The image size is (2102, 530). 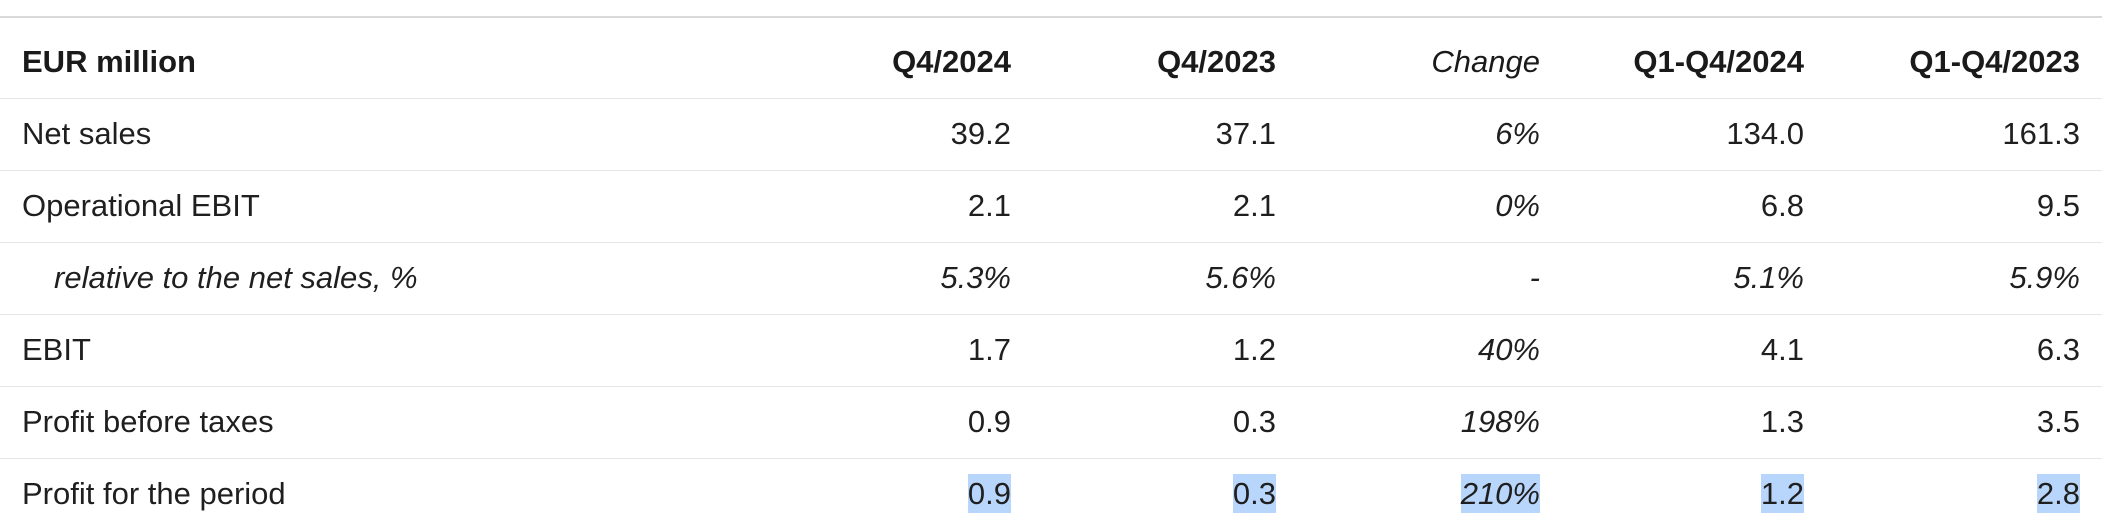 What do you see at coordinates (1782, 494) in the screenshot?
I see `selected-text: 1.2` at bounding box center [1782, 494].